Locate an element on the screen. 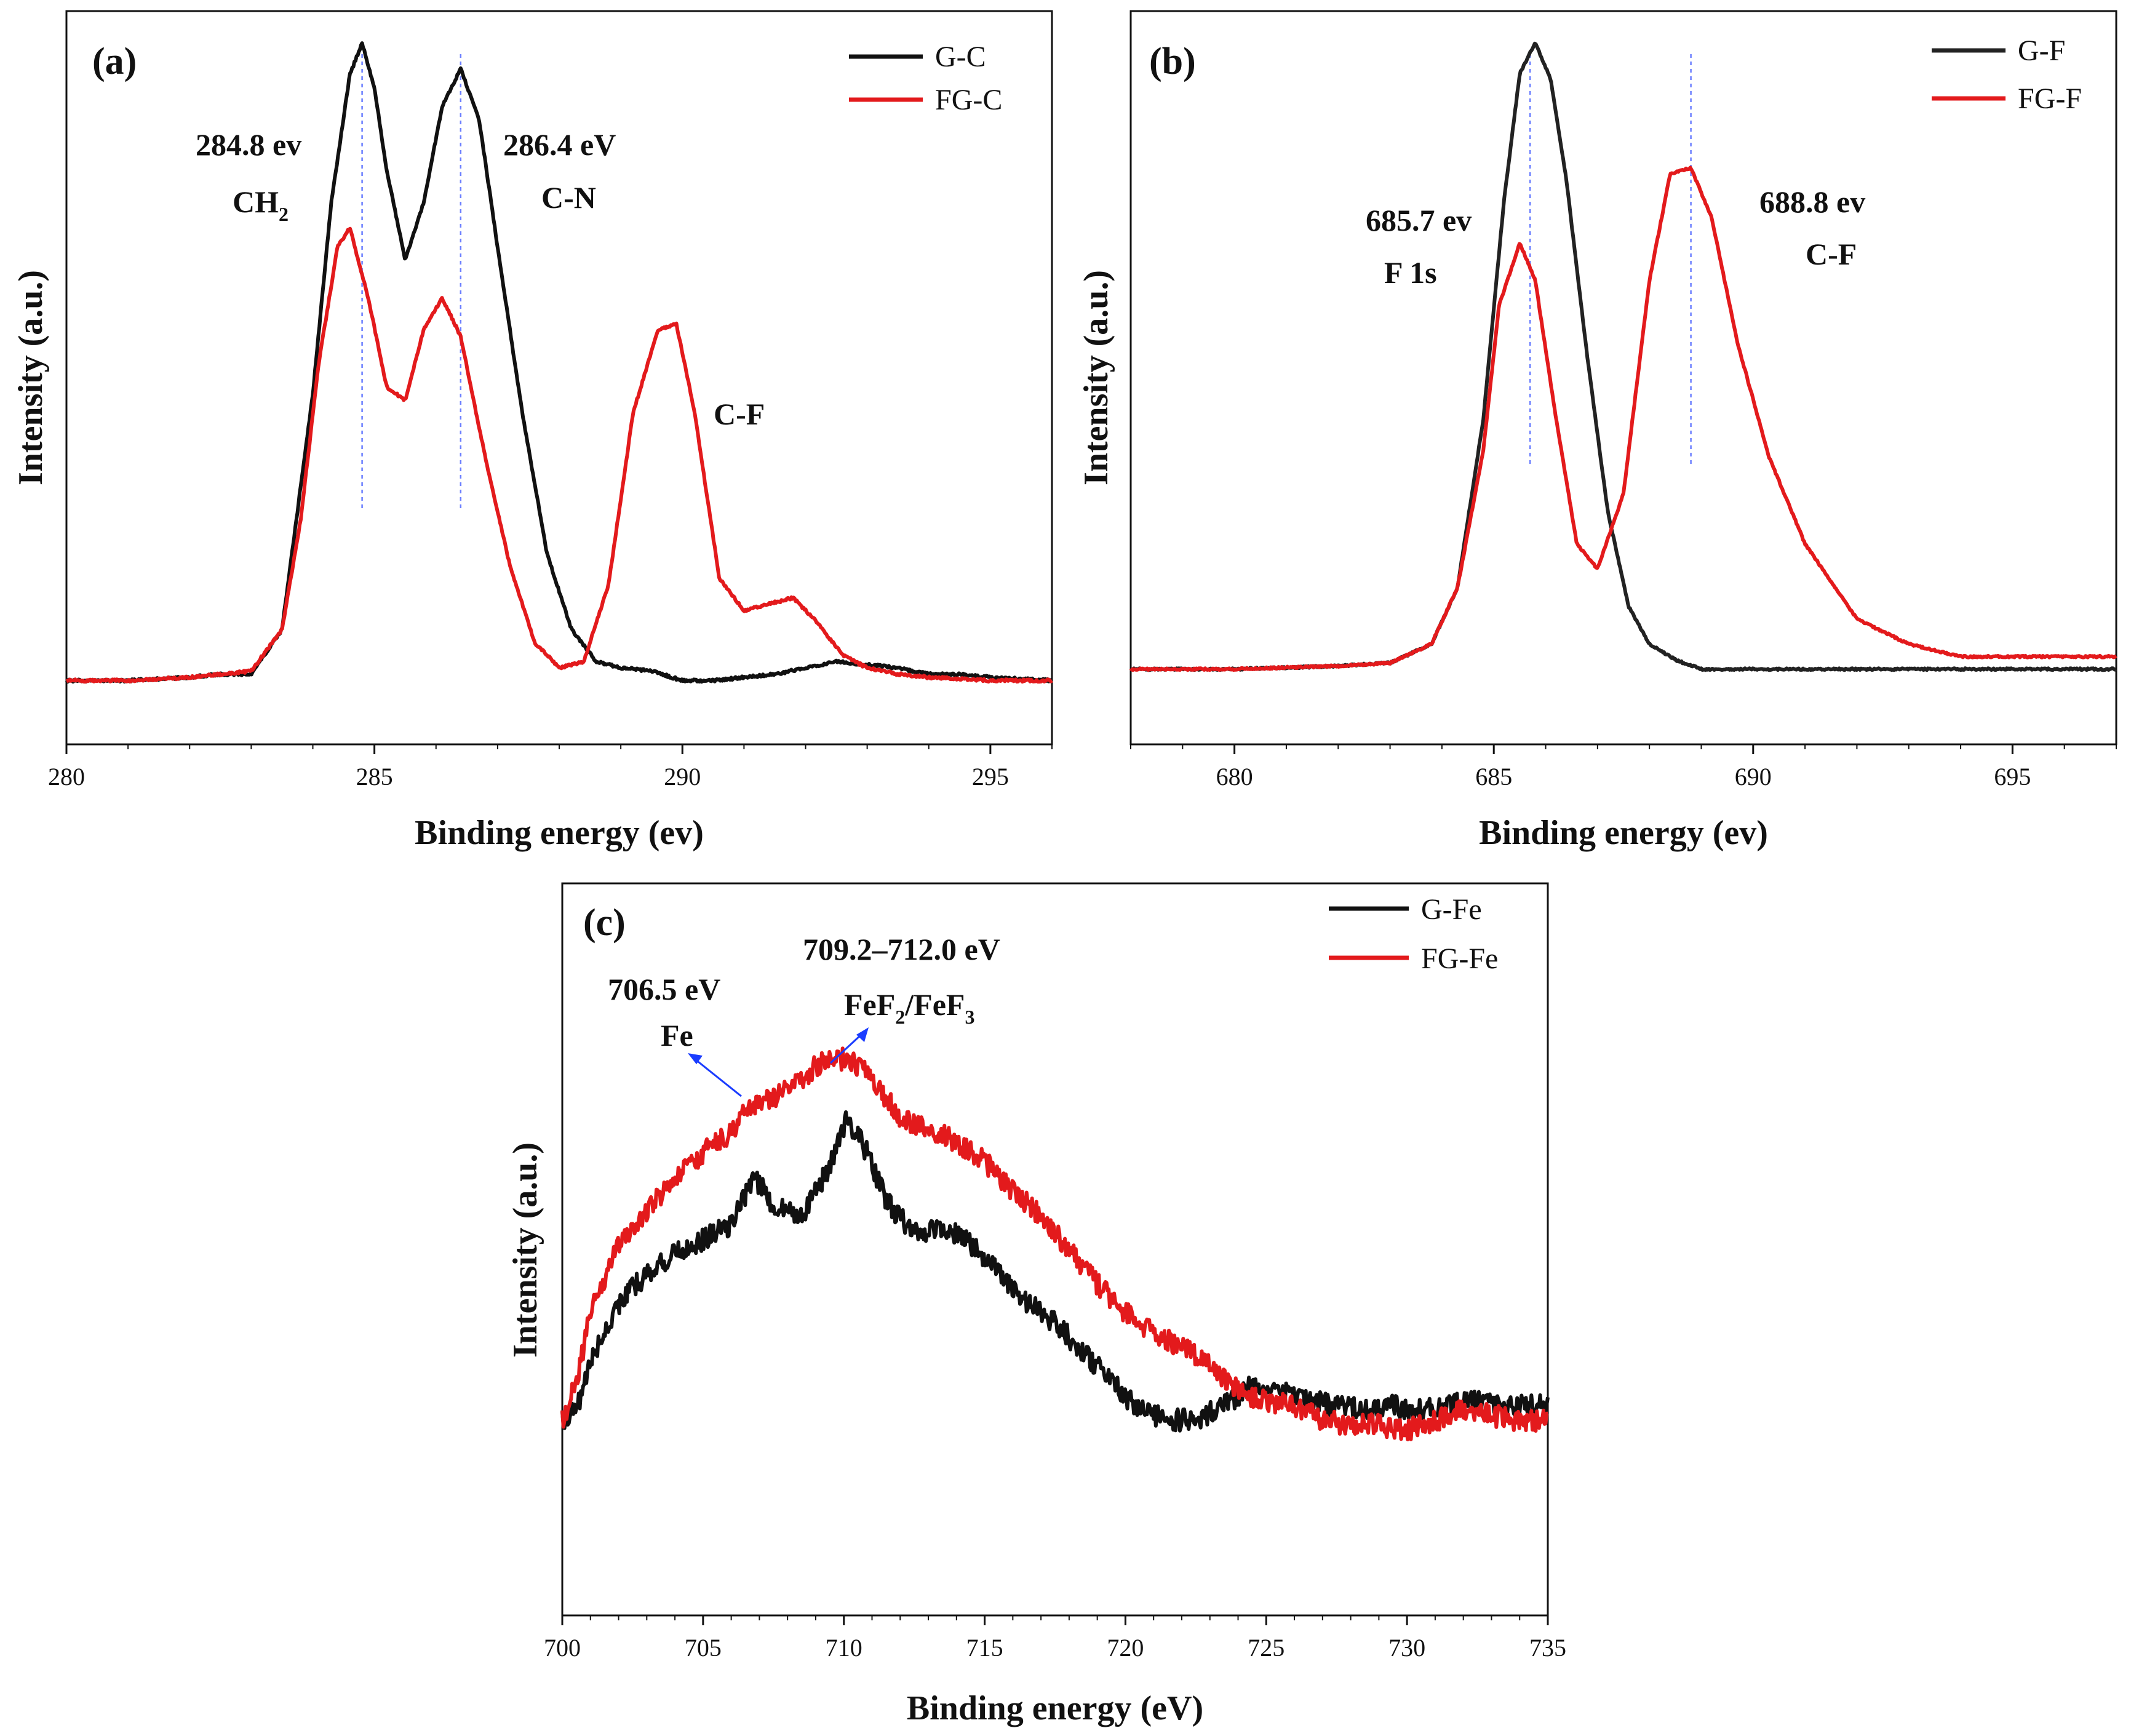 Image resolution: width=2139 pixels, height=1736 pixels. legend-label-c-1: FG-Fe is located at coordinates (1459, 958).